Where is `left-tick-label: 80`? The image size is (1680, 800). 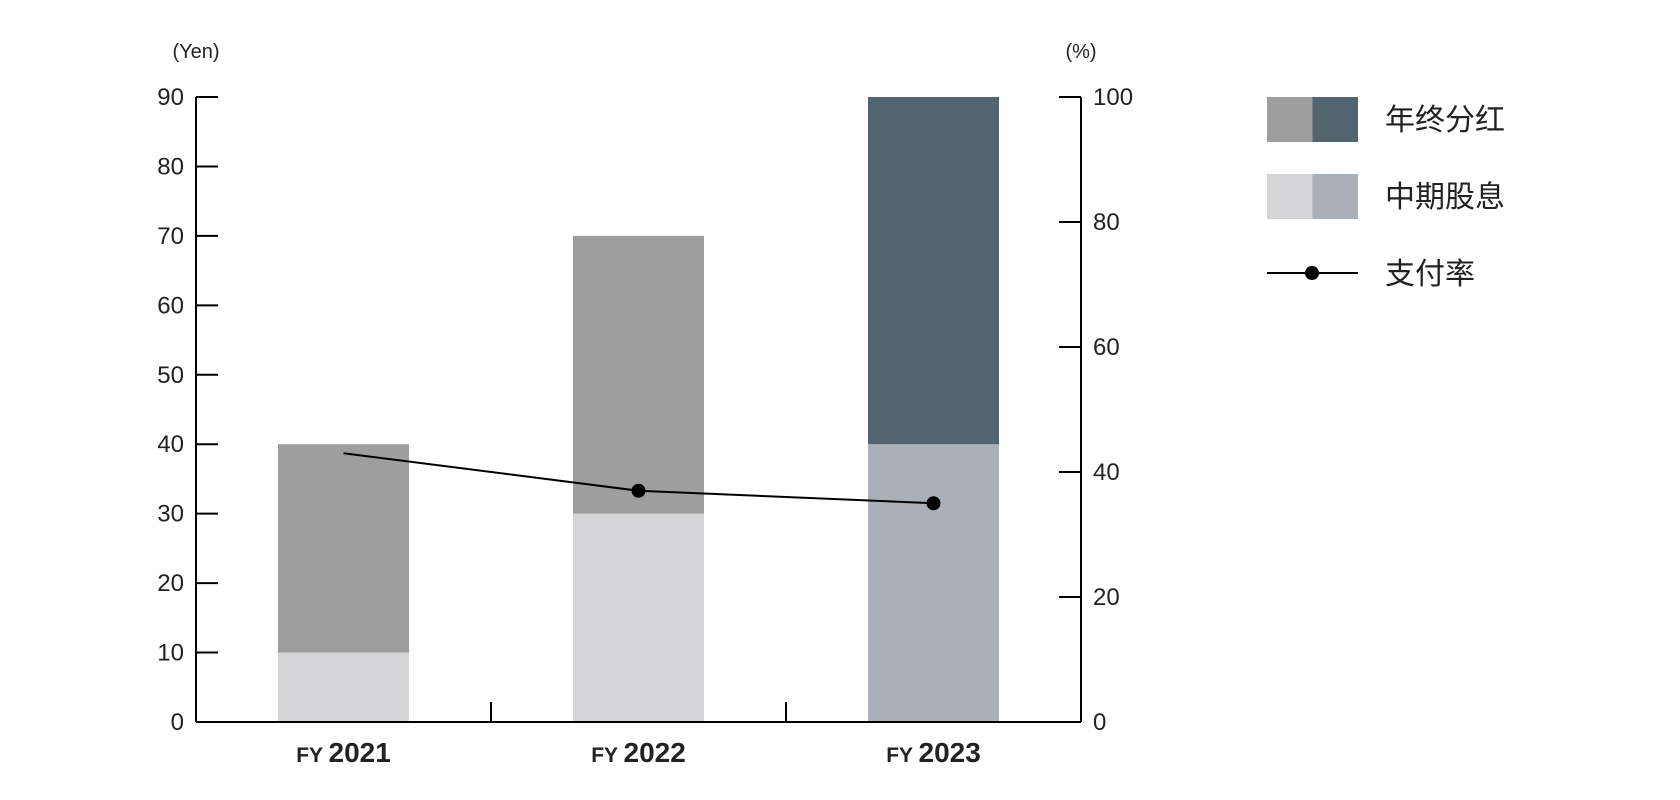 left-tick-label: 80 is located at coordinates (170, 166).